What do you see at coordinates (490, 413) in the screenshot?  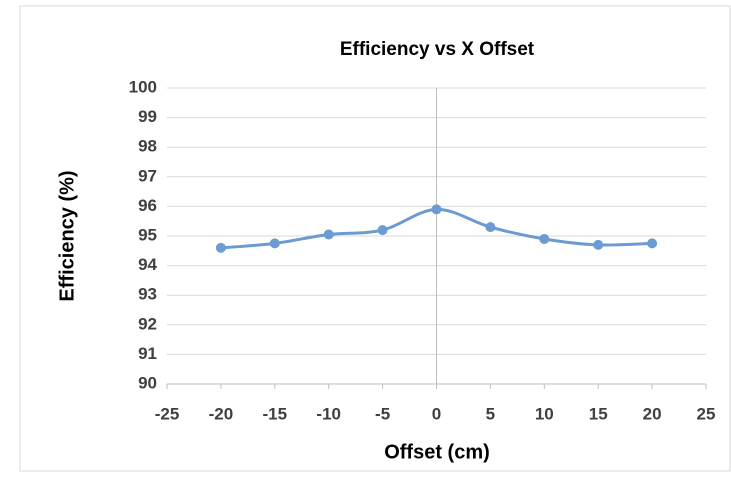 I see `x-tick-label: 5` at bounding box center [490, 413].